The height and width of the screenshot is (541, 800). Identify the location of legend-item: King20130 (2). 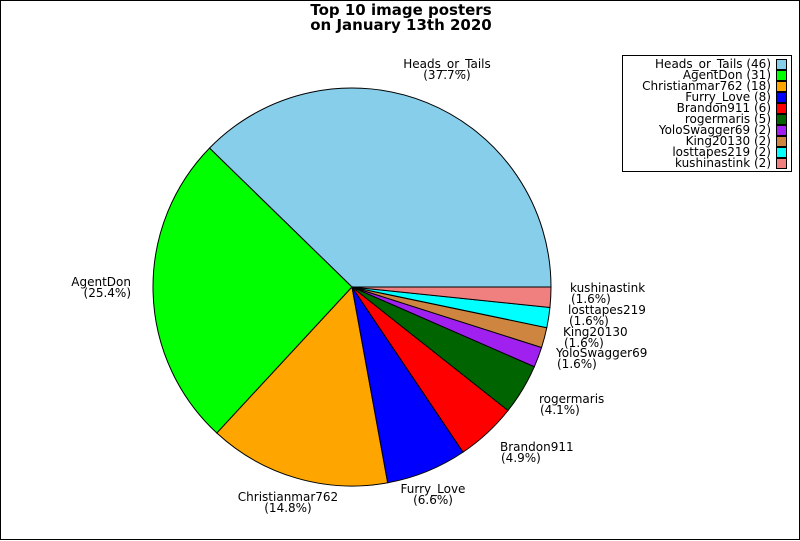
(705, 141).